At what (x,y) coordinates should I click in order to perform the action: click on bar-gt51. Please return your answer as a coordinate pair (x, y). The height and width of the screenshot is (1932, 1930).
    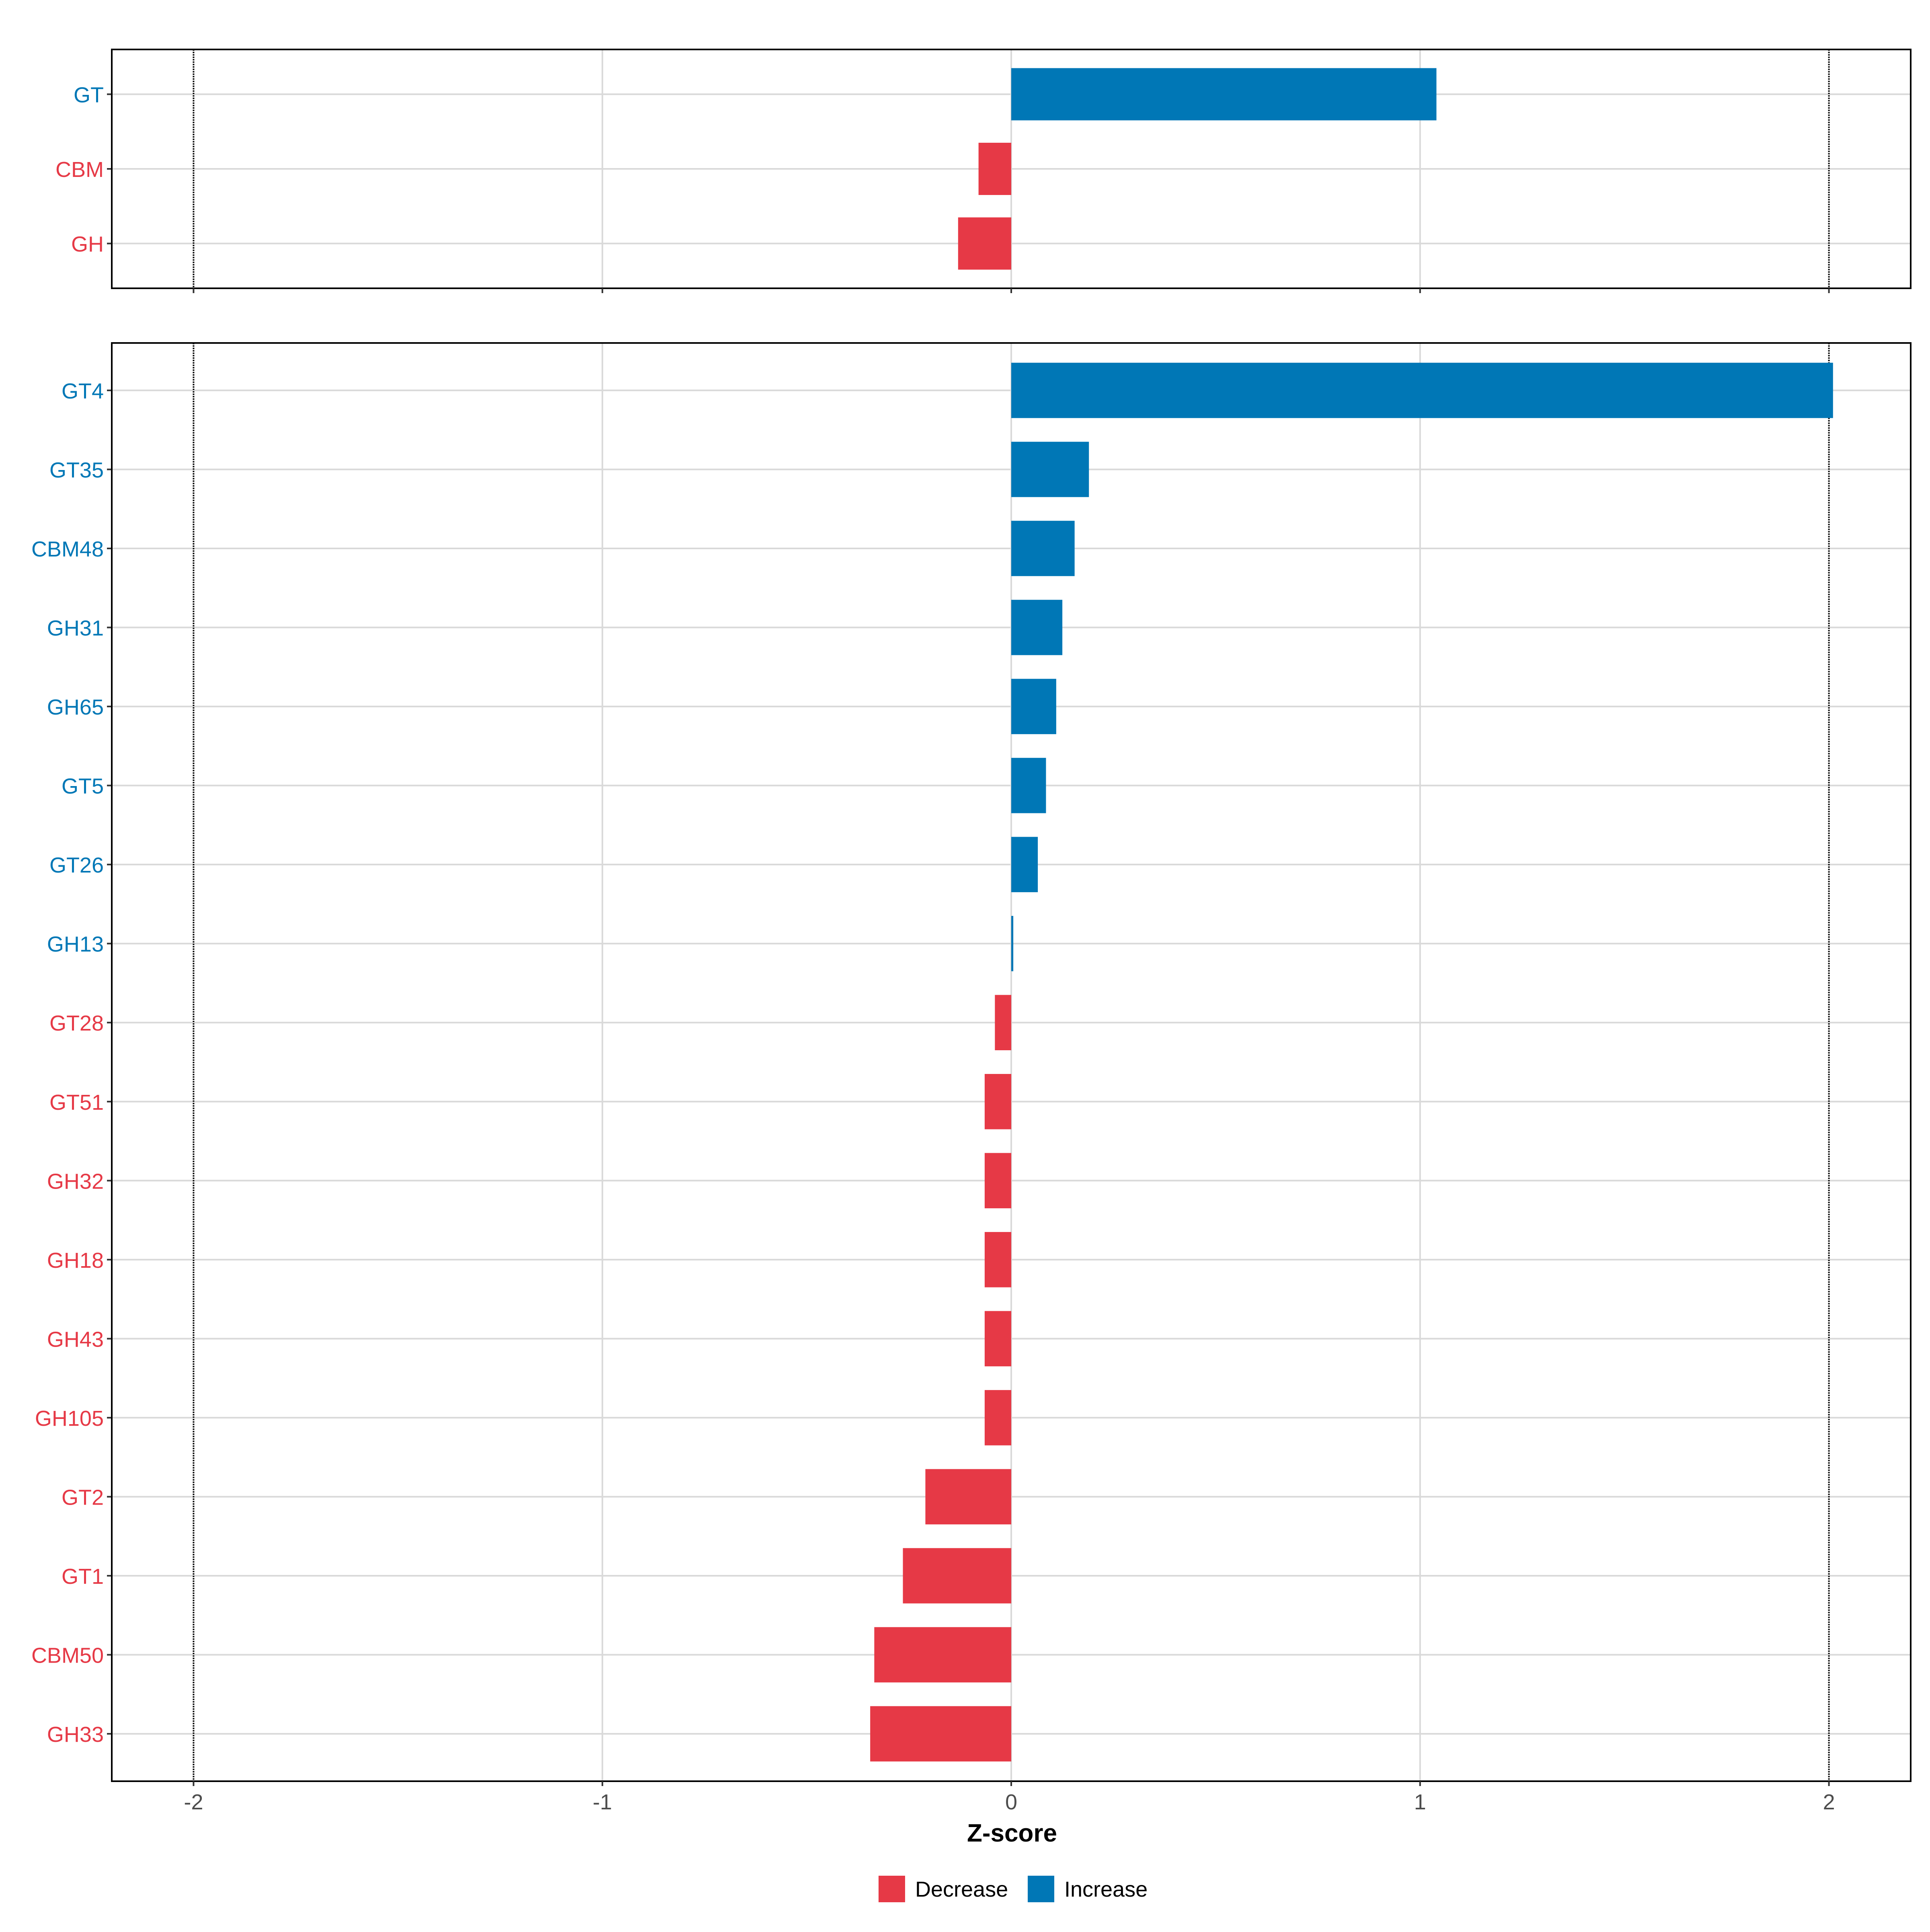
    Looking at the image, I should click on (997, 1101).